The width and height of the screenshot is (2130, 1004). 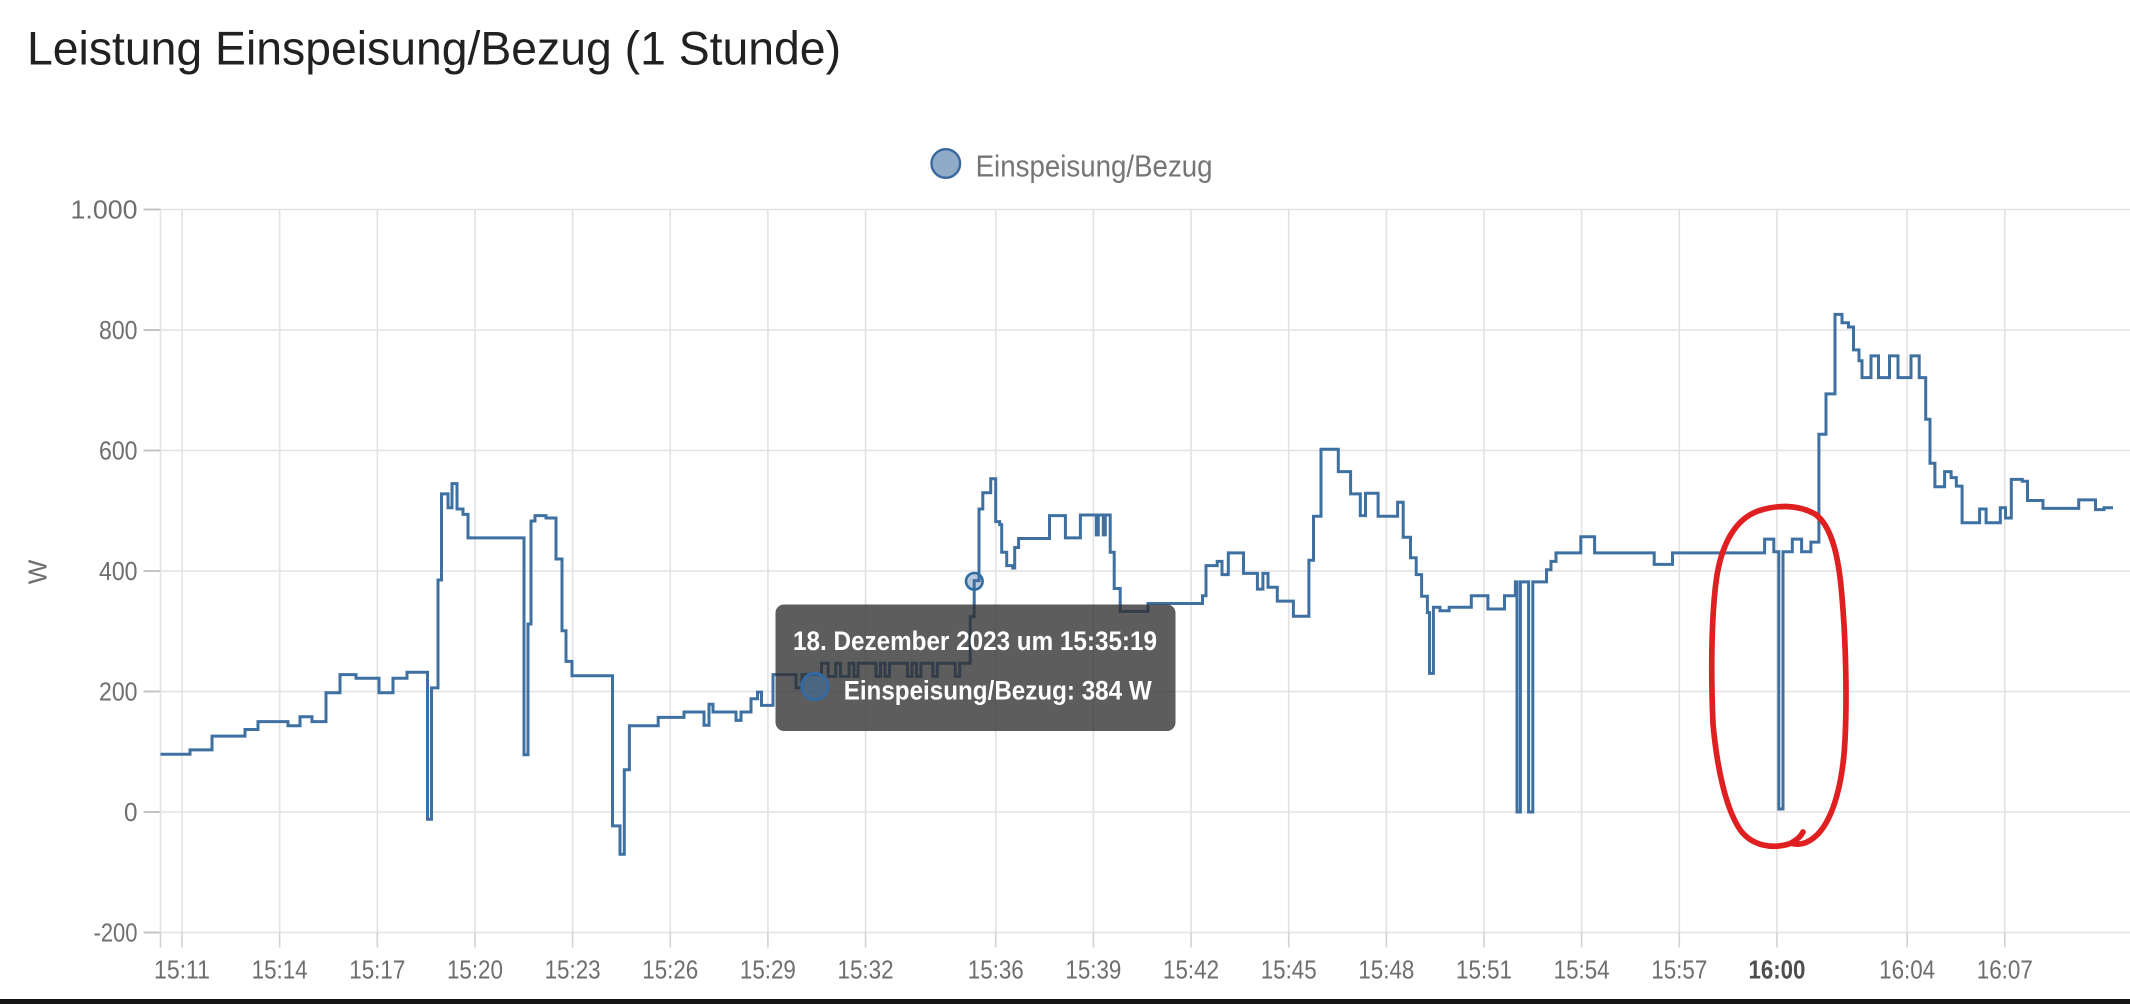 I want to click on svg-text: 1.000, so click(x=104, y=210).